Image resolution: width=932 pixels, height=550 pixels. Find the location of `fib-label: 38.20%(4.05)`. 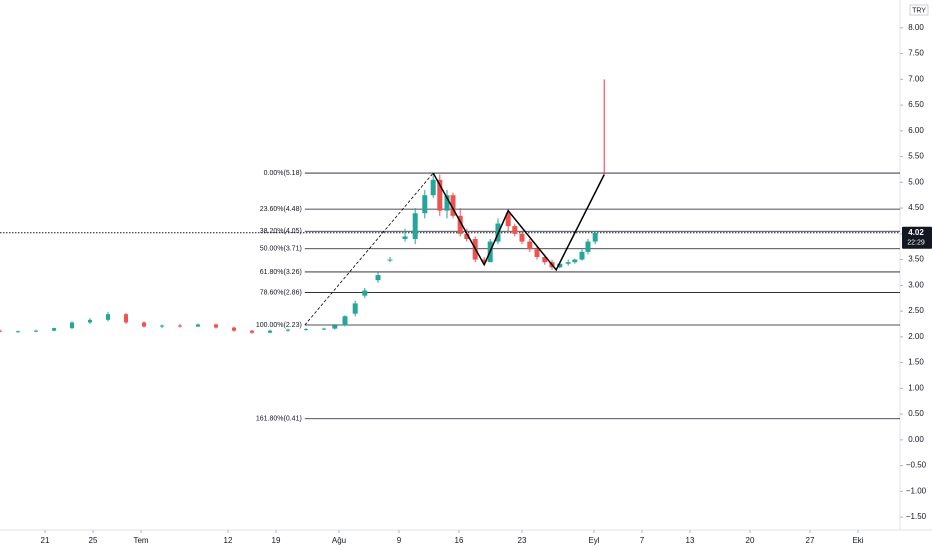

fib-label: 38.20%(4.05) is located at coordinates (281, 231).